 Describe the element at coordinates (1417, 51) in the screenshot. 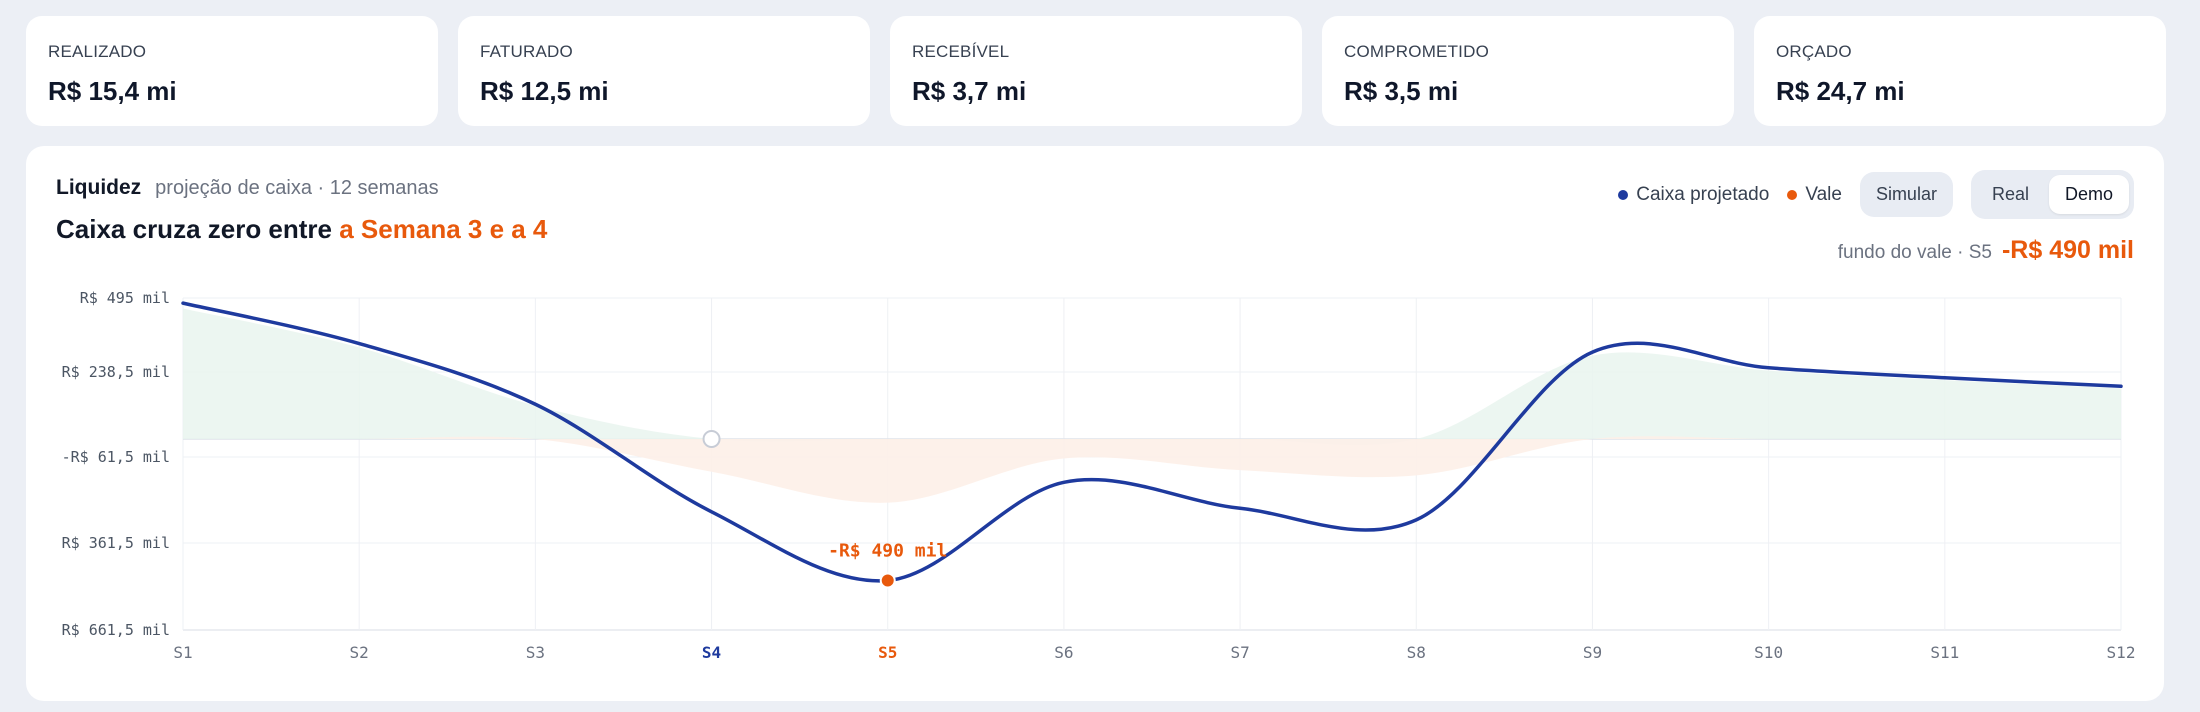

I see `kpi-label: COMPROMETIDO` at that location.